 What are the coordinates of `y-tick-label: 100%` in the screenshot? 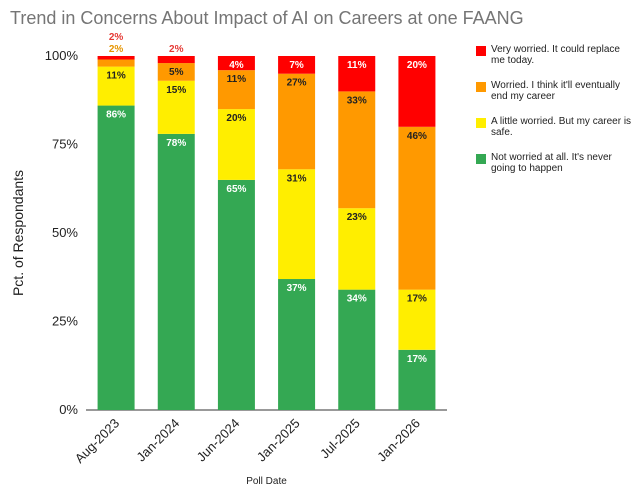 It's located at (62, 55).